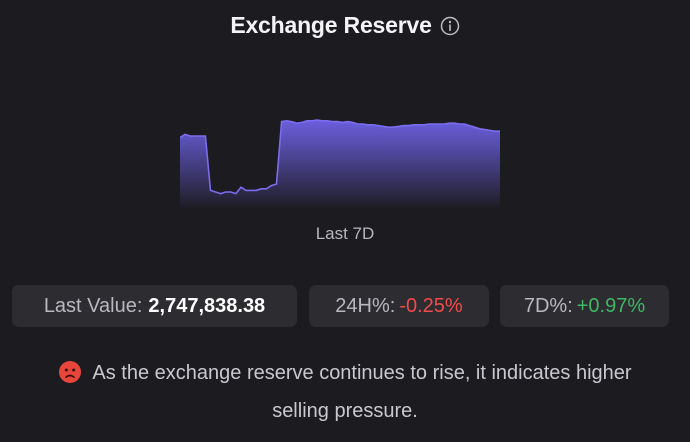 The image size is (690, 442). Describe the element at coordinates (548, 305) in the screenshot. I see `change-7d-label: 7D%:` at that location.